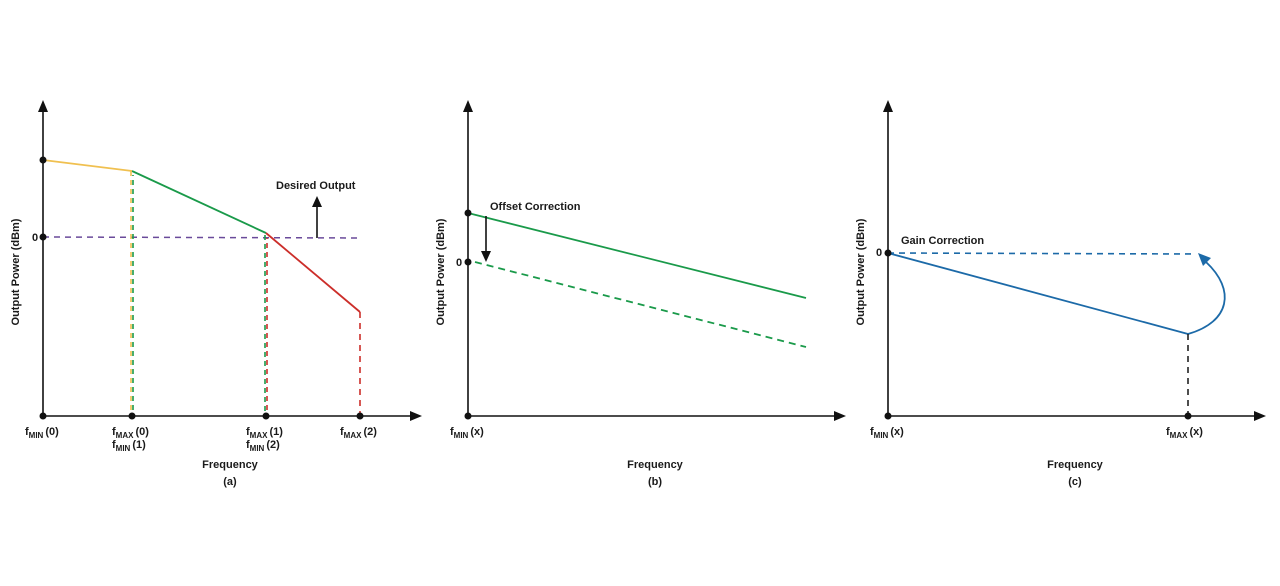 Image resolution: width=1280 pixels, height=586 pixels. What do you see at coordinates (129, 446) in the screenshot?
I see `tick-label-fmin1: fMIN (1)` at bounding box center [129, 446].